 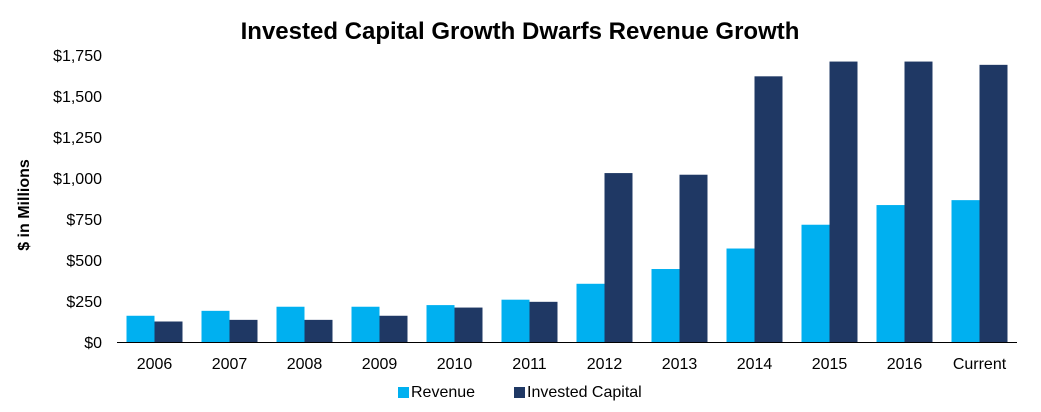 What do you see at coordinates (584, 392) in the screenshot?
I see `legend-label-invested-capital: Invested Capital` at bounding box center [584, 392].